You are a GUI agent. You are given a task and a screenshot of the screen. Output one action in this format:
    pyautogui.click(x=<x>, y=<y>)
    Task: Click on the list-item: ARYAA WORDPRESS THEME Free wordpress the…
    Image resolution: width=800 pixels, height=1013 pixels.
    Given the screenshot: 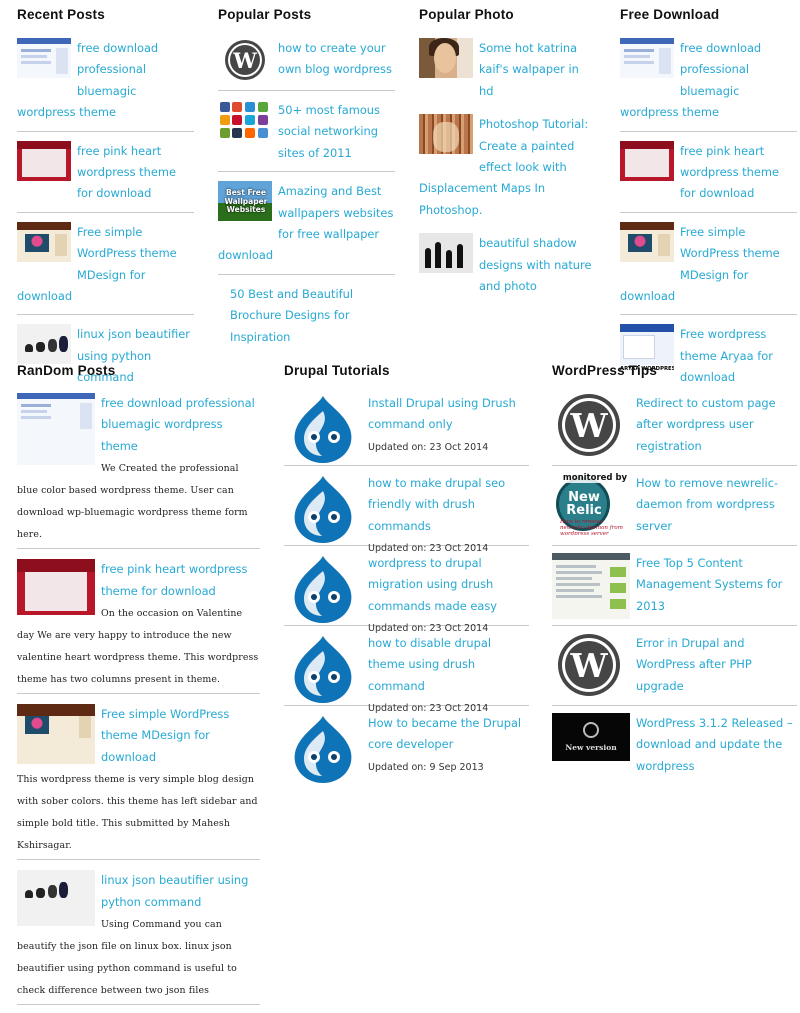 What is the action you would take?
    pyautogui.click(x=708, y=359)
    